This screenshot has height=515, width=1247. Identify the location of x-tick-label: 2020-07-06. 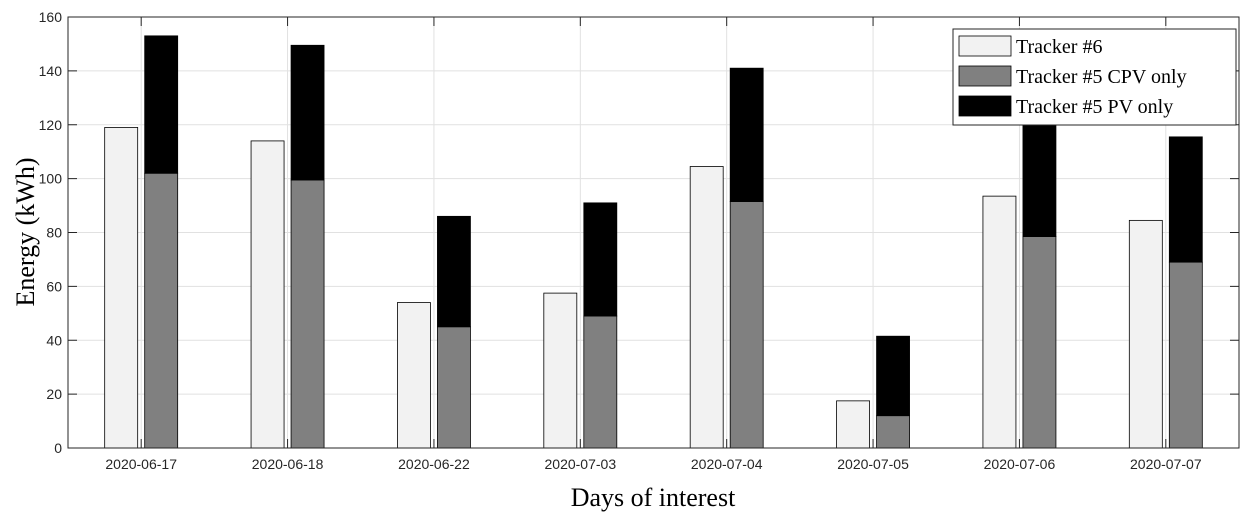
(1020, 464).